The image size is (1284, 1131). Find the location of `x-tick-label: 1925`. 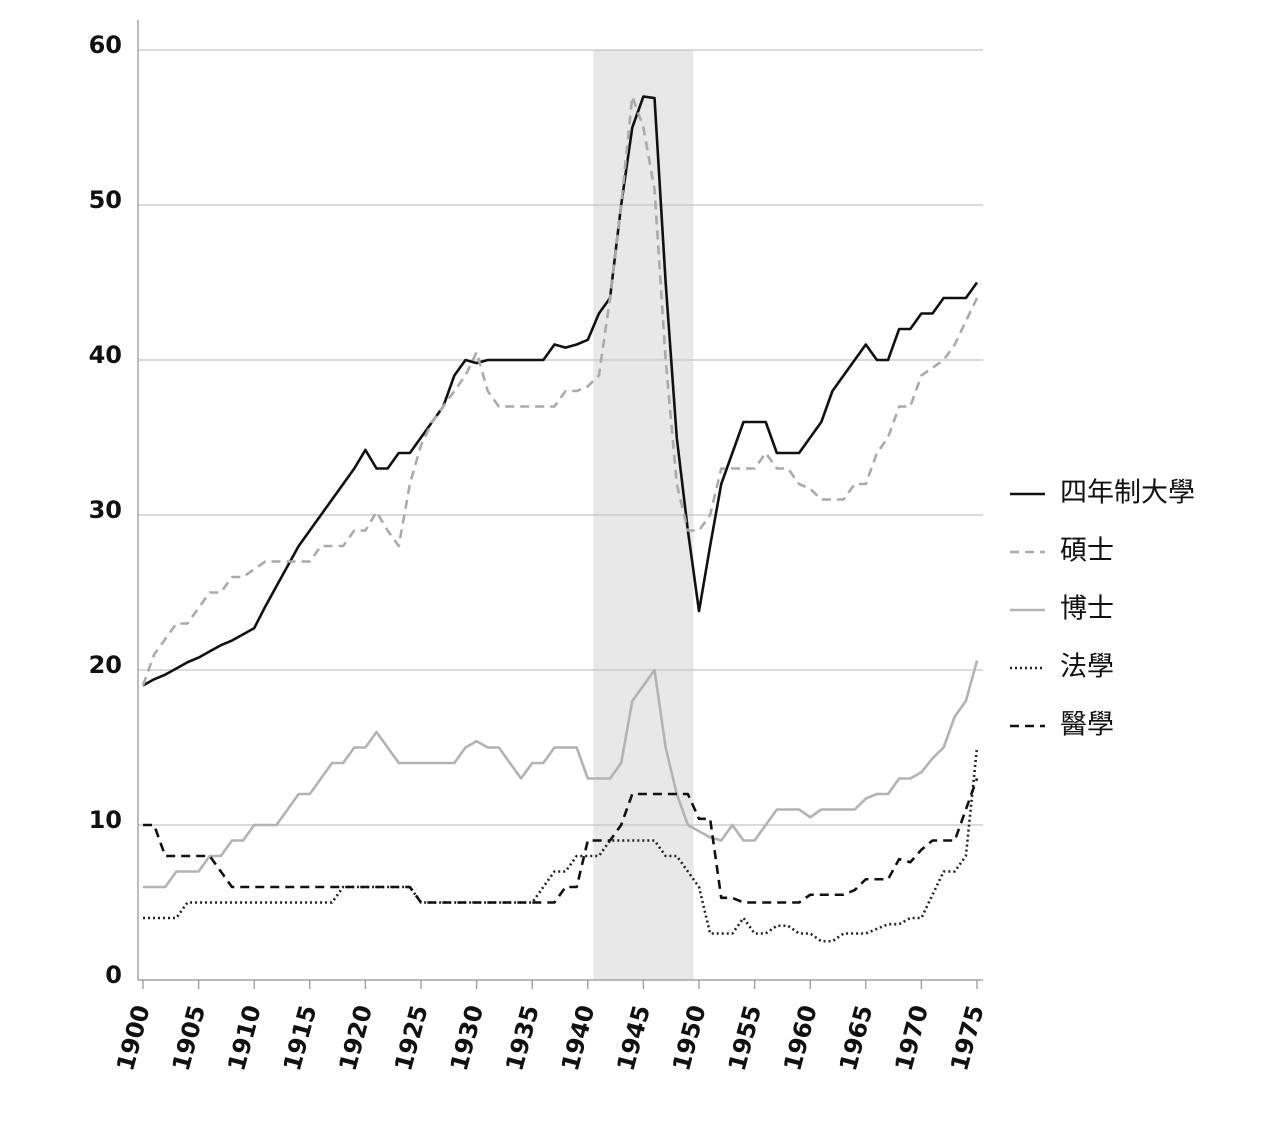

x-tick-label: 1925 is located at coordinates (411, 1038).